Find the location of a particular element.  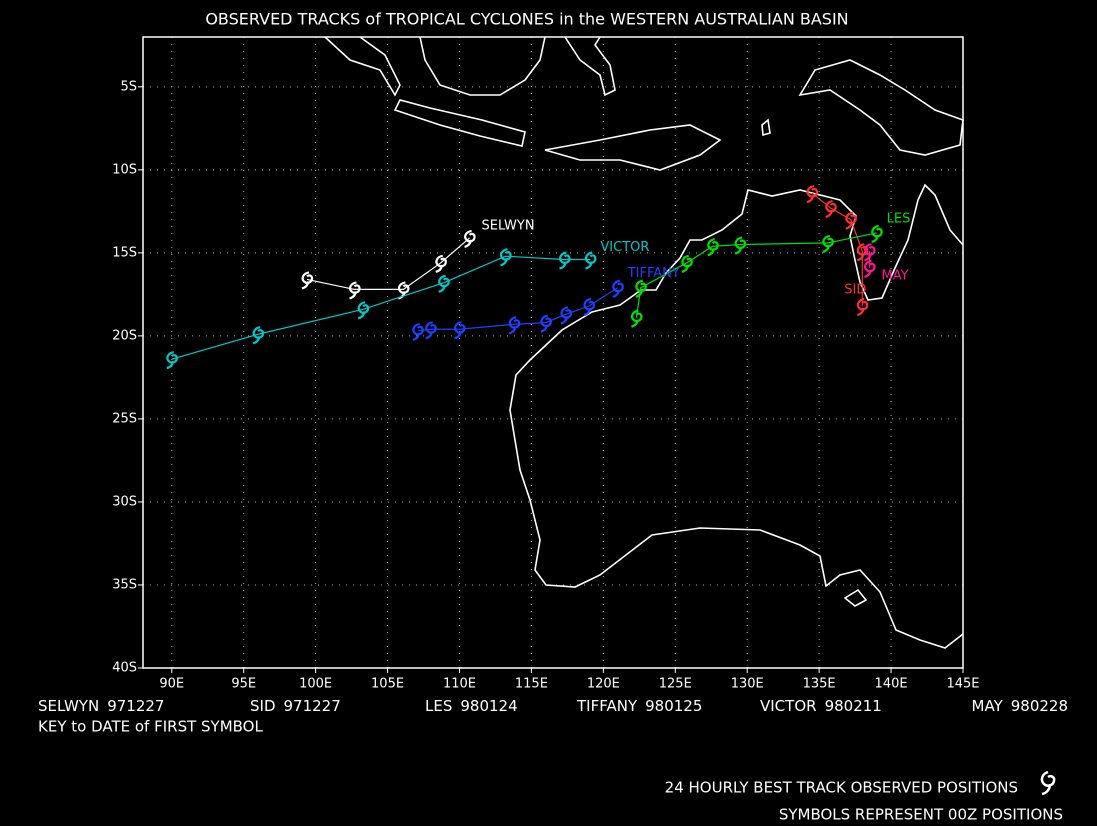

key-name: SID is located at coordinates (263, 706).